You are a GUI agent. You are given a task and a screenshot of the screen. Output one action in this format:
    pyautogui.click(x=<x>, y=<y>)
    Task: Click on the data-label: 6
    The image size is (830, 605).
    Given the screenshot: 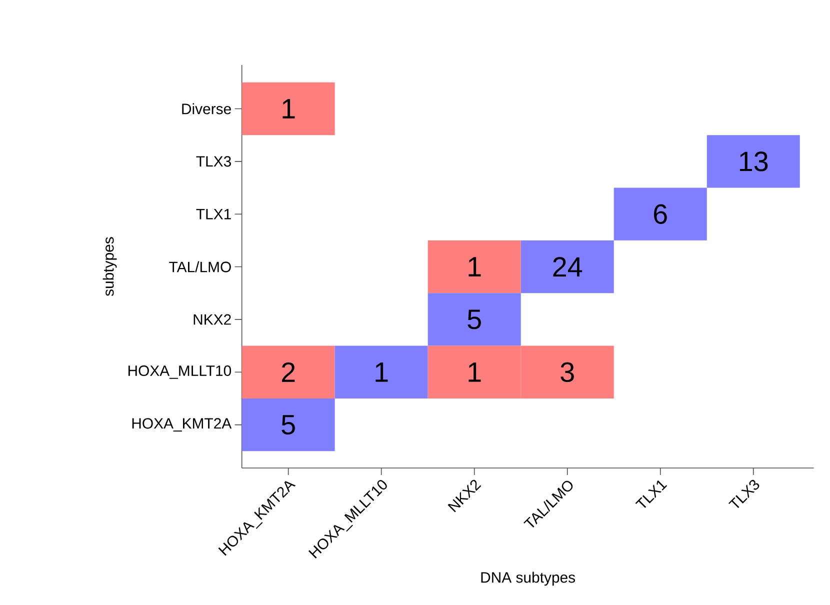 What is the action you would take?
    pyautogui.click(x=660, y=214)
    